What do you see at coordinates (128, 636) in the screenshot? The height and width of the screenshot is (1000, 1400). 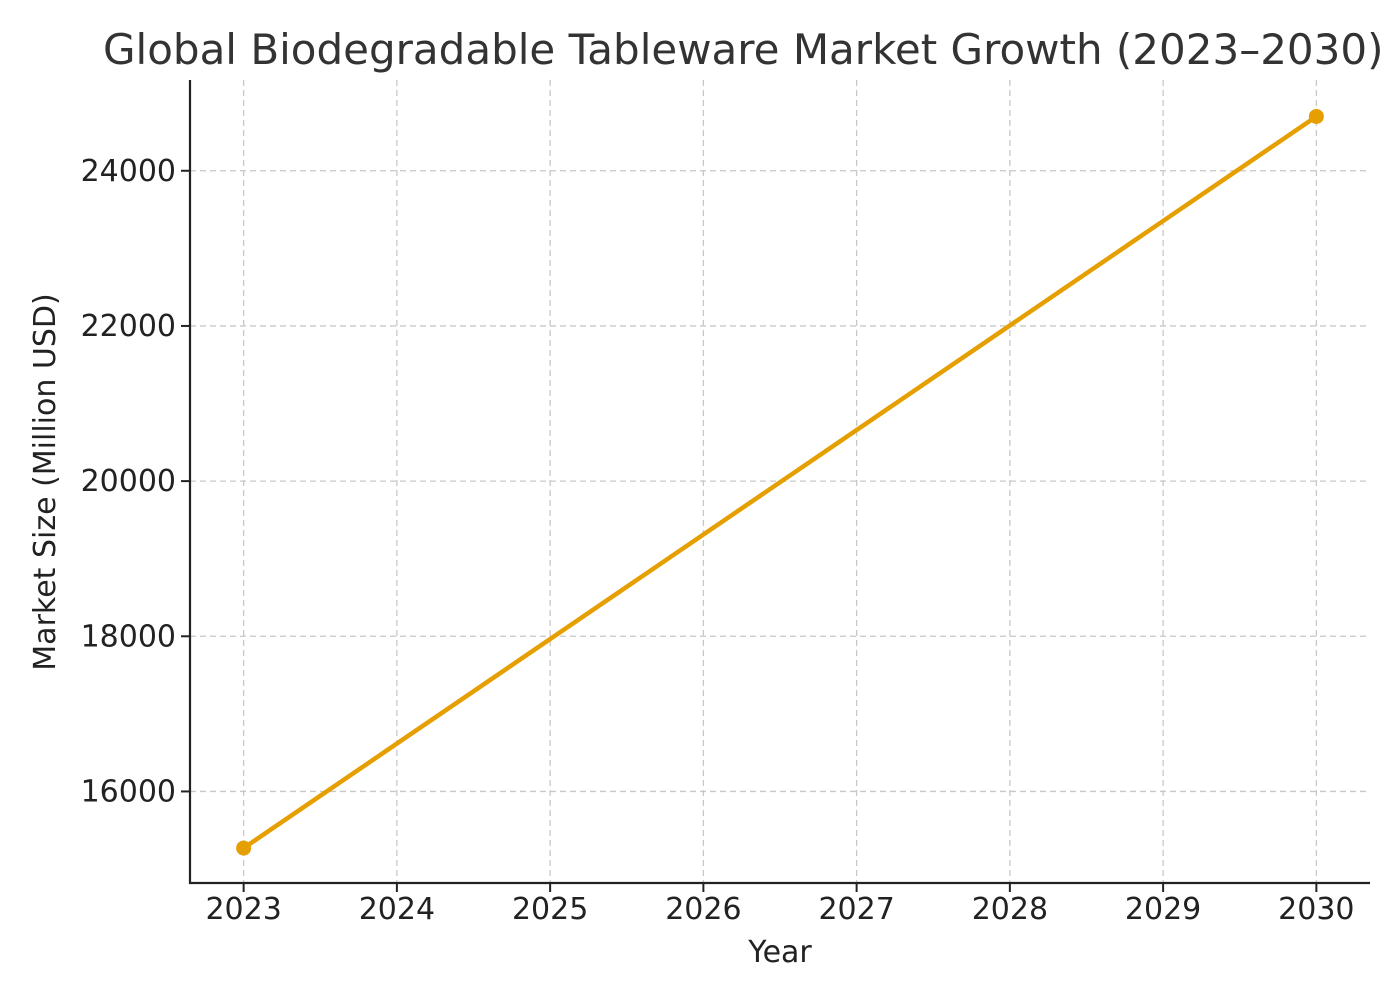 I see `y-tick-label: 18000` at bounding box center [128, 636].